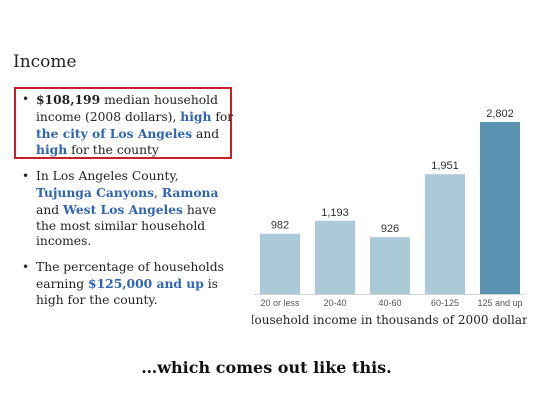 Image resolution: width=533 pixels, height=400 pixels. I want to click on category-label-3: 40-60, so click(389, 303).